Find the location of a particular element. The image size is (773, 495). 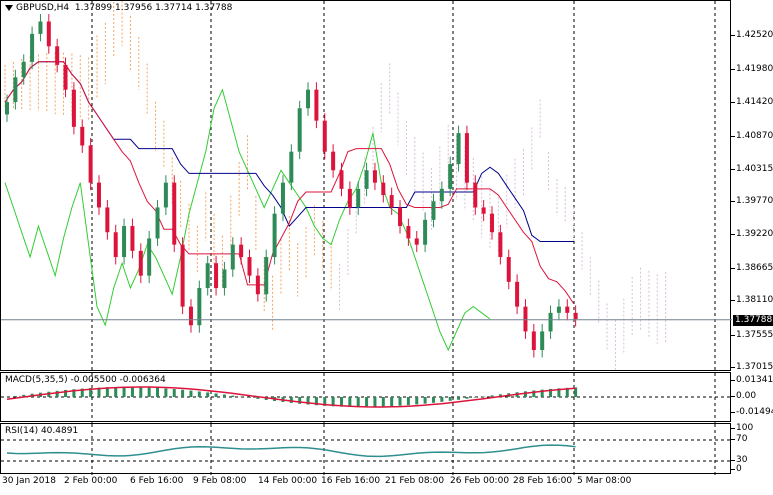

time-label: 6 Feb 16:00 is located at coordinates (157, 481).